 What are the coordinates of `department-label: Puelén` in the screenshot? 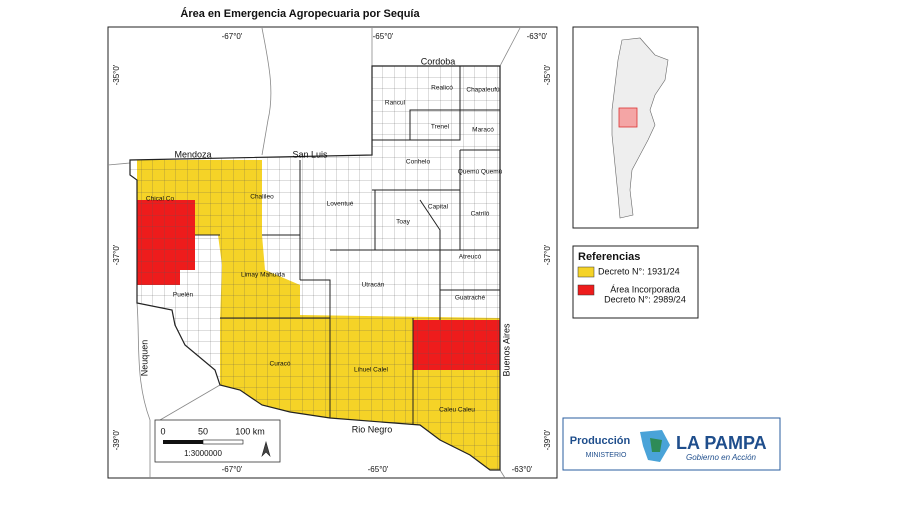 It's located at (183, 295).